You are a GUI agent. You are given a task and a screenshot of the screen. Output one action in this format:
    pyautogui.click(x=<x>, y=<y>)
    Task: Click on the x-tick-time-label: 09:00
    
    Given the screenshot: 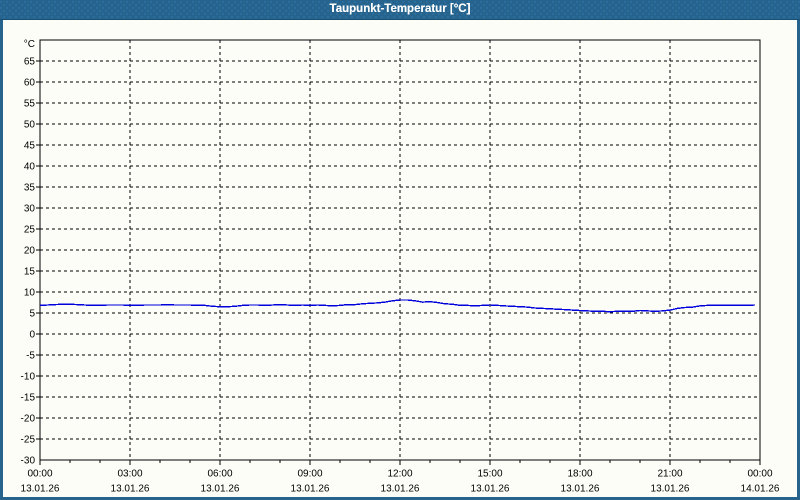 What is the action you would take?
    pyautogui.click(x=309, y=474)
    